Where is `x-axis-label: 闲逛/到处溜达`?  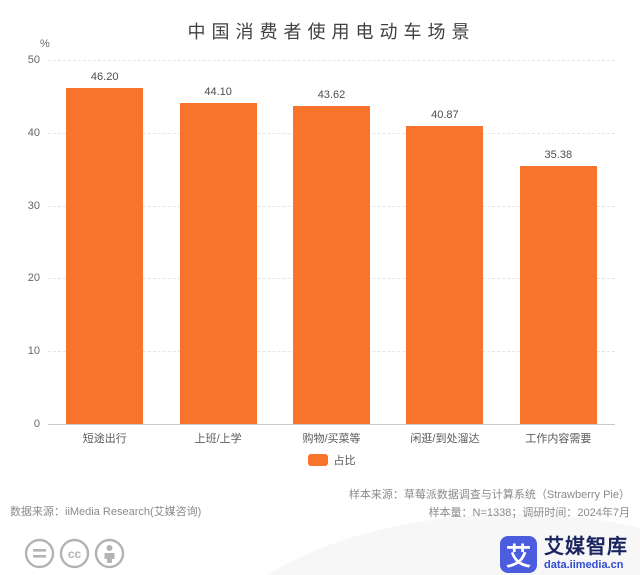
x-axis-label: 闲逛/到处溜达 is located at coordinates (445, 439).